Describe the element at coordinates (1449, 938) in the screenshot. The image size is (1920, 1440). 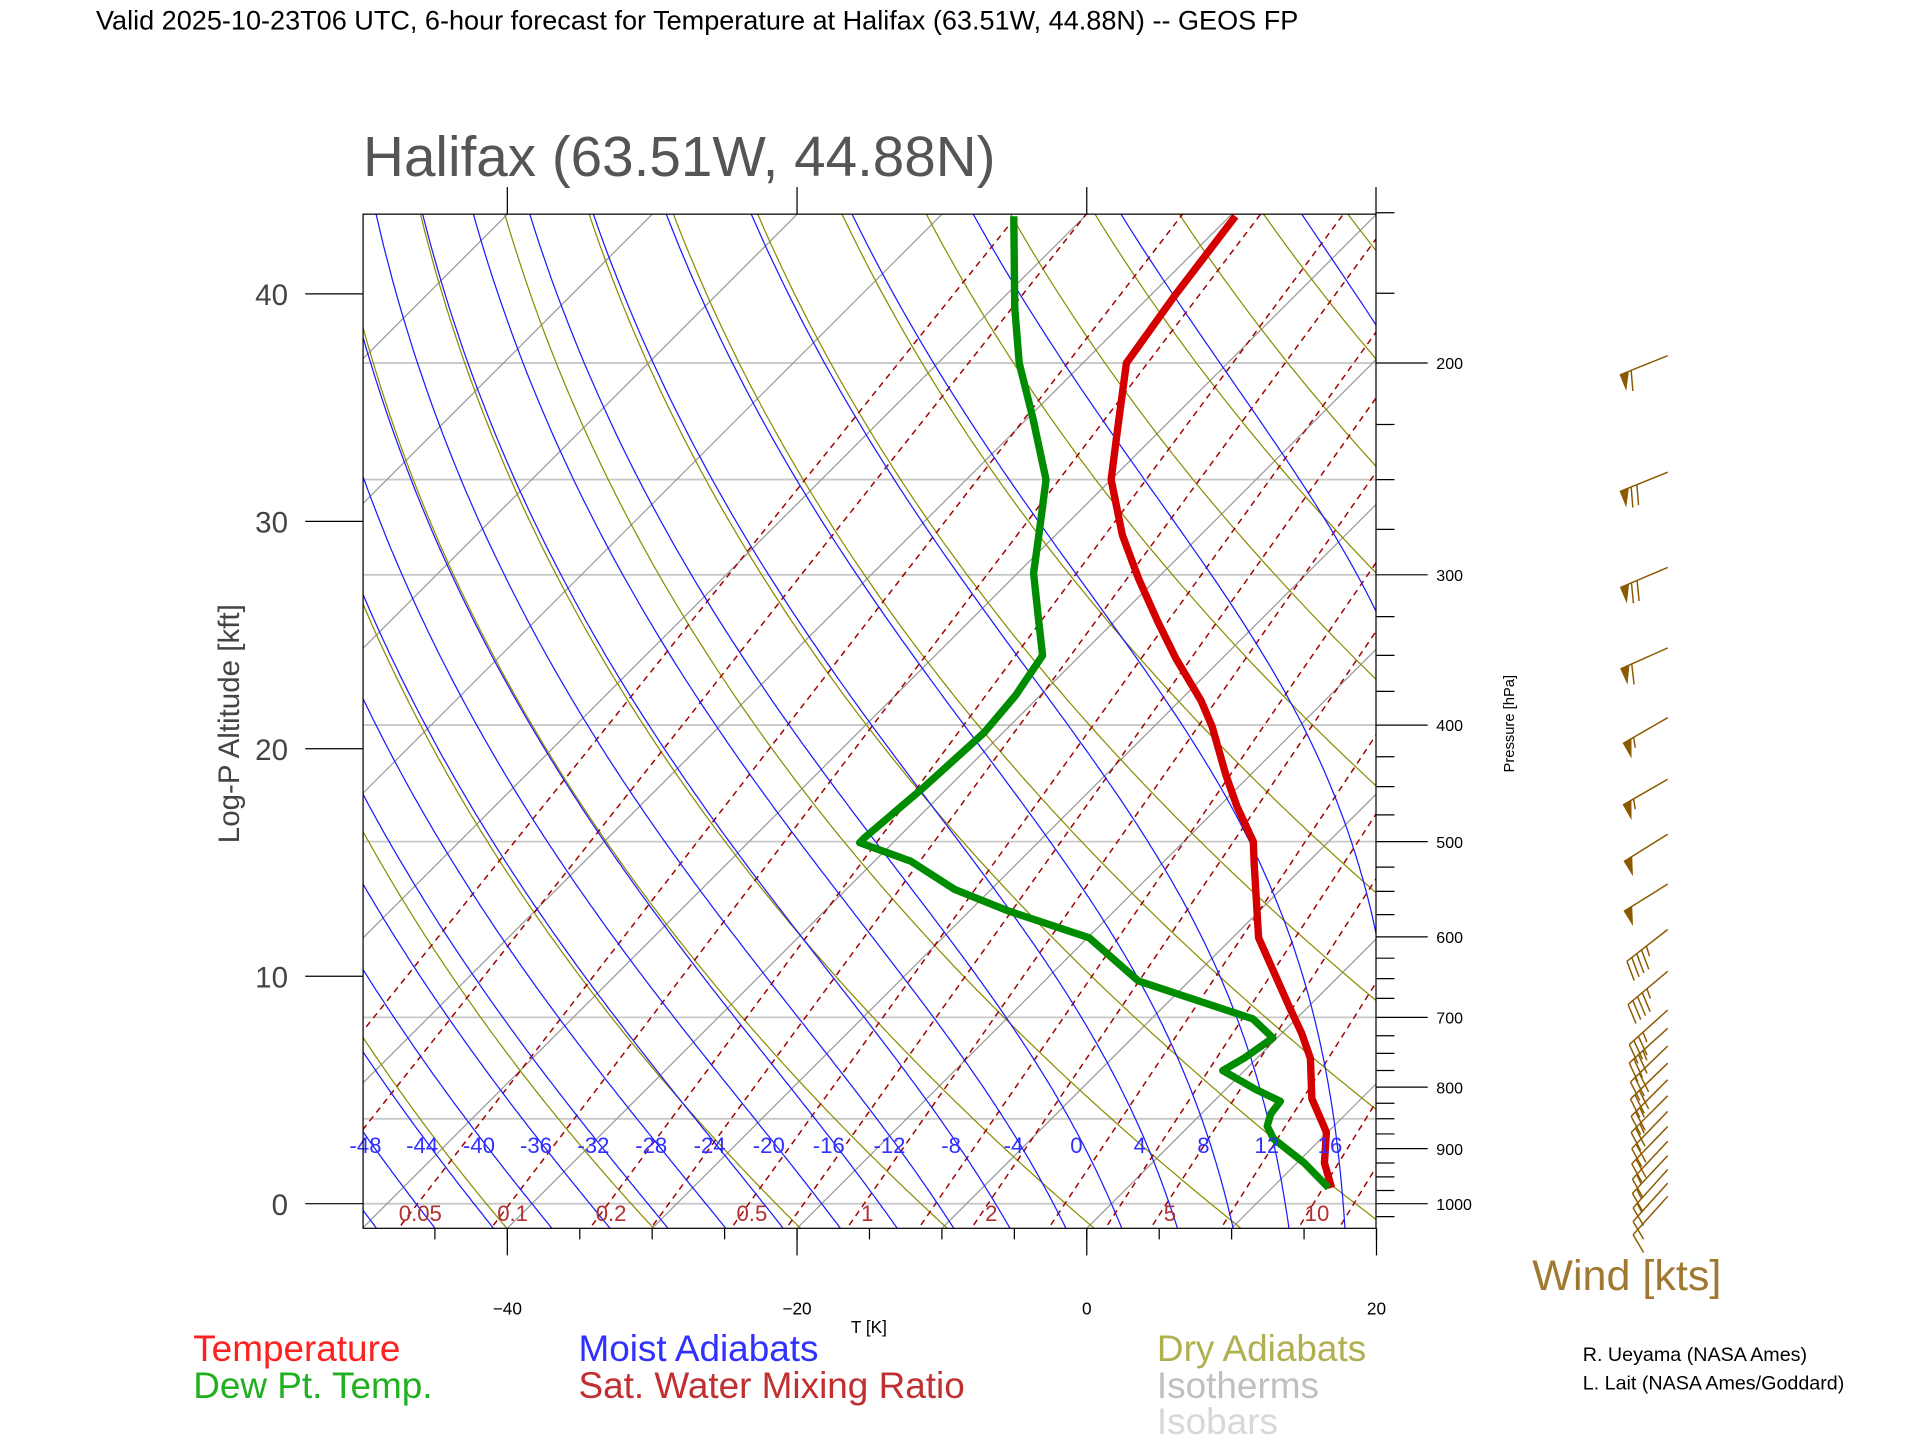
I see `pressure-tick-label: 600` at that location.